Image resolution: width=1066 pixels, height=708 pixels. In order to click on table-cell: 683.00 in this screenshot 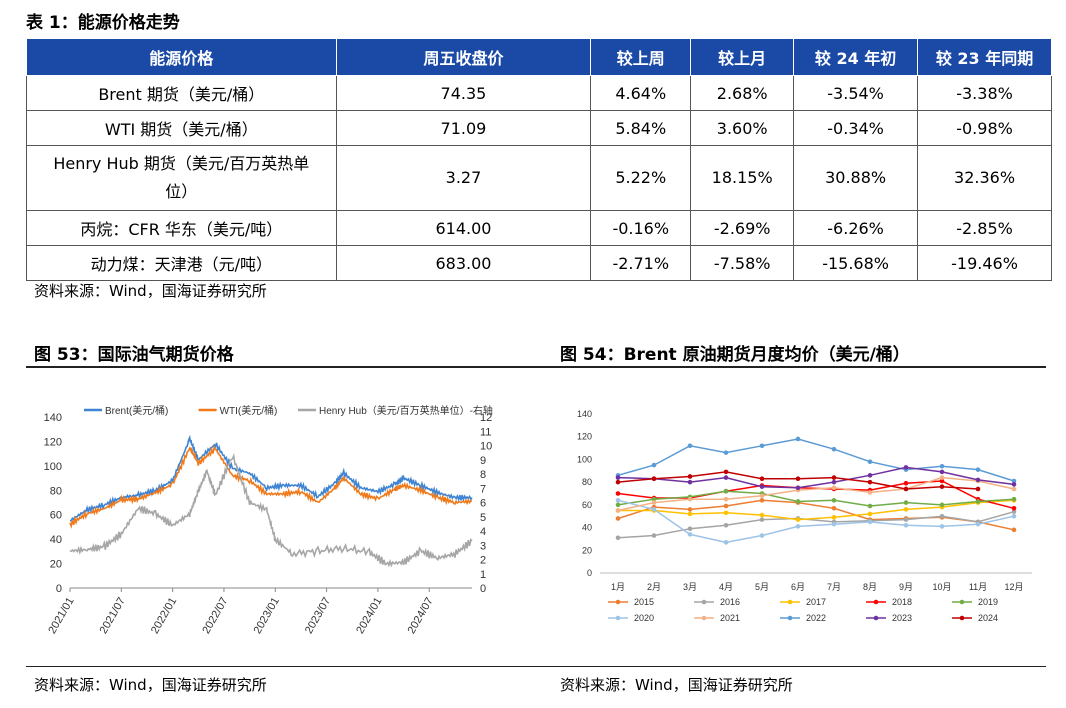, I will do `click(463, 263)`.